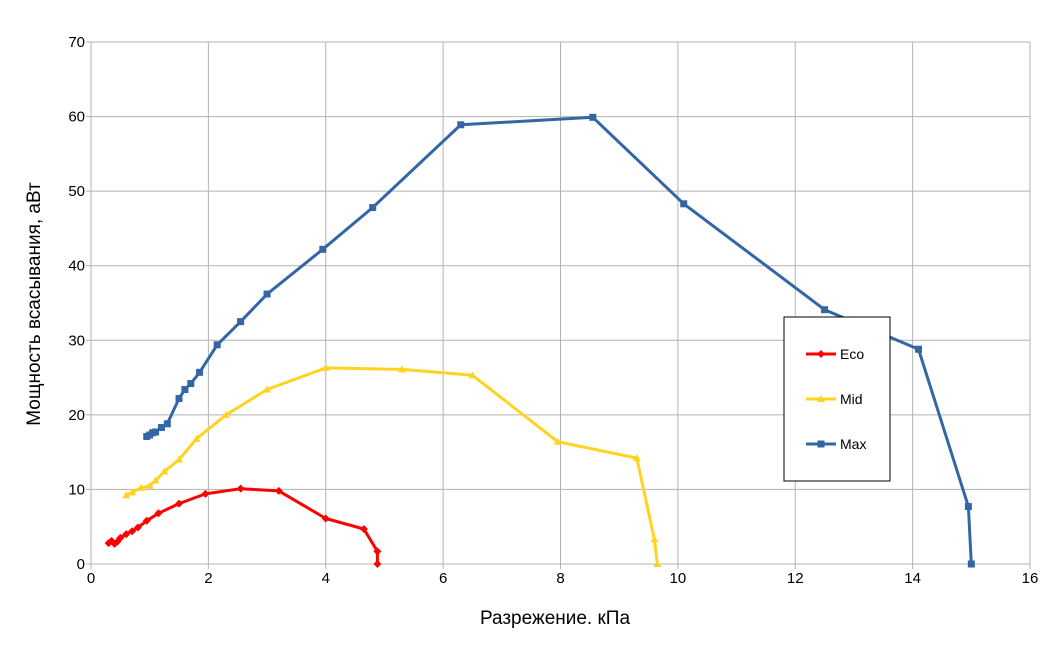 The width and height of the screenshot is (1052, 657). What do you see at coordinates (76, 266) in the screenshot?
I see `y-tick-label: 40` at bounding box center [76, 266].